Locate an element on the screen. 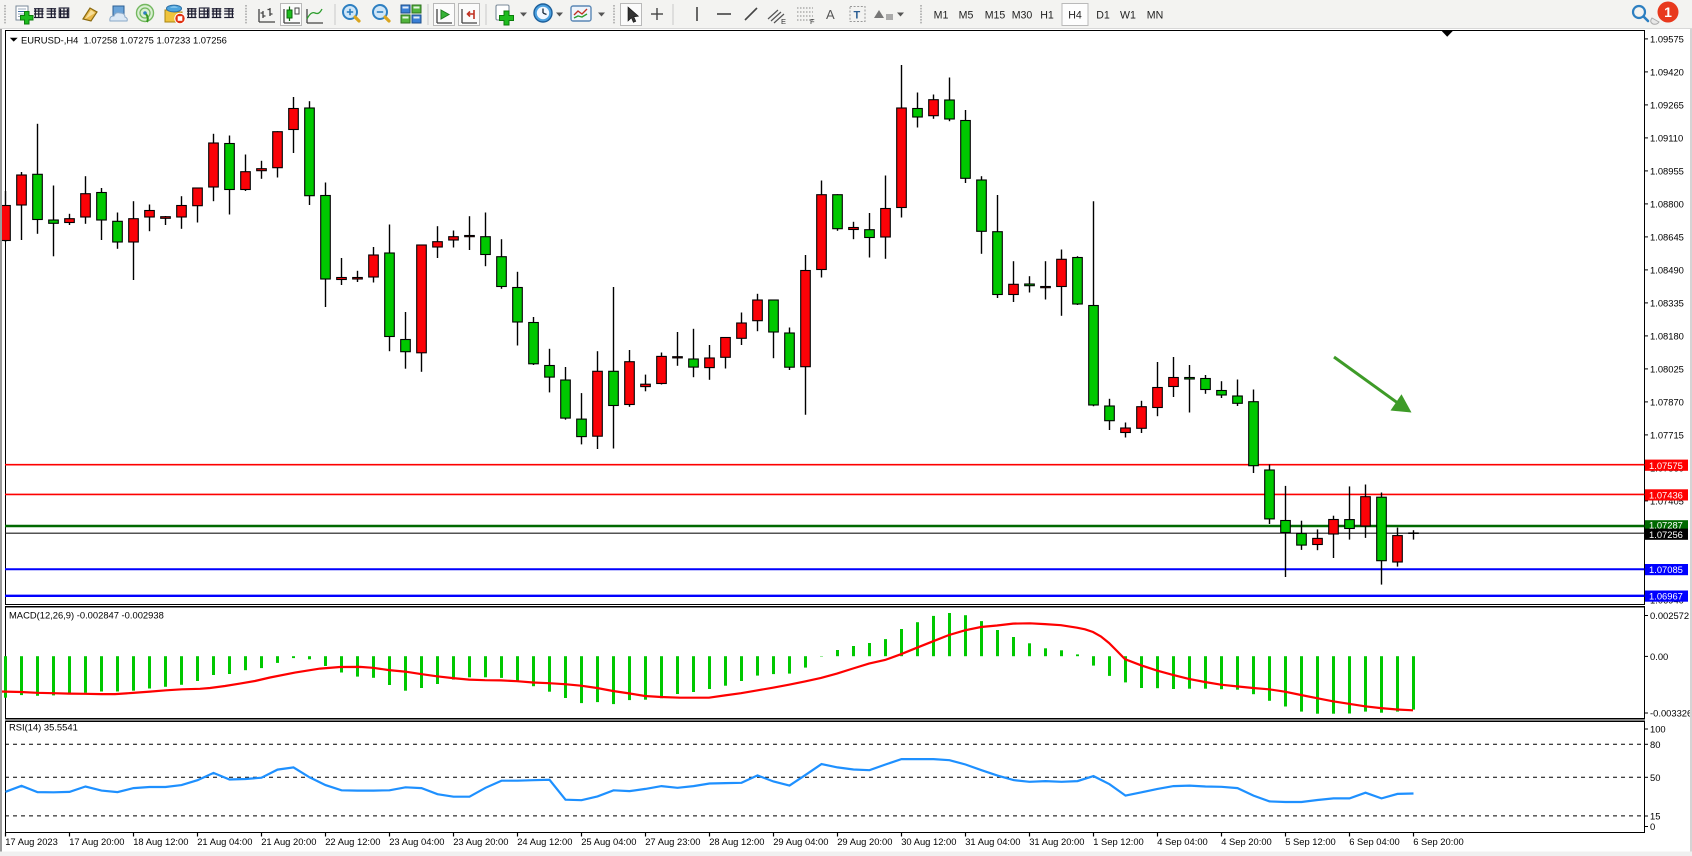 Image resolution: width=1692 pixels, height=856 pixels. svg-text: 31 Aug 20:00 is located at coordinates (1056, 841).